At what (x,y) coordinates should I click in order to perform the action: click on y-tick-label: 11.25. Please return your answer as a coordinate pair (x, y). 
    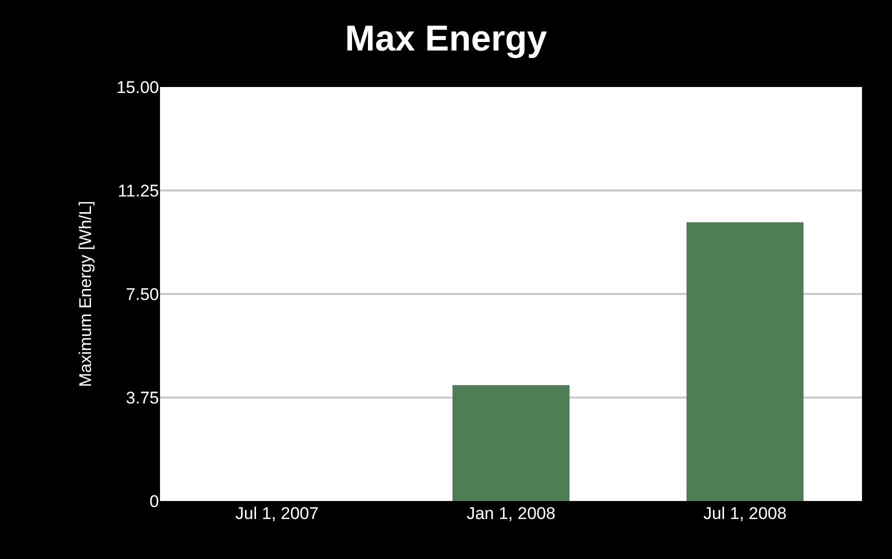
    Looking at the image, I should click on (138, 190).